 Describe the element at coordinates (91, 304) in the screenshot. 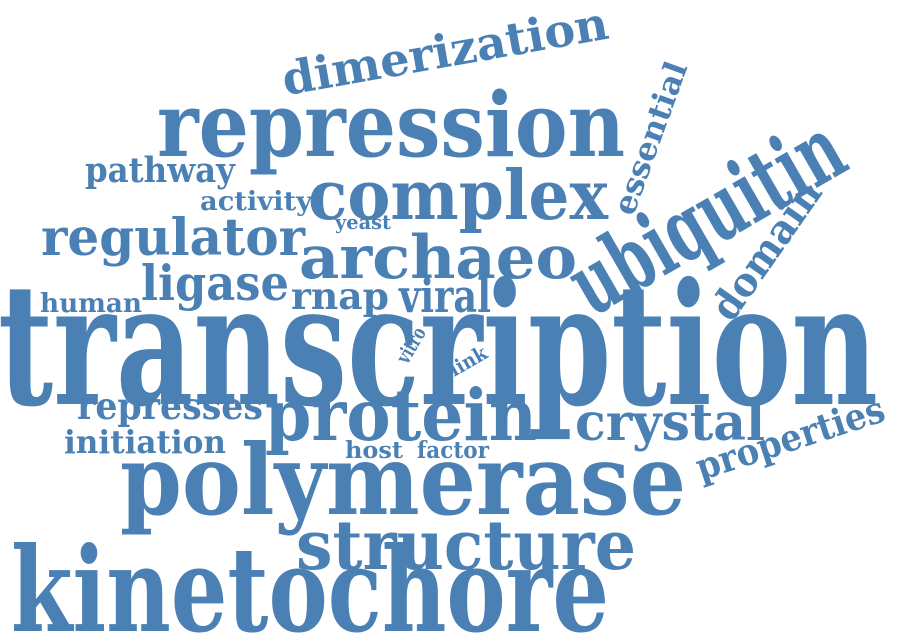

I see `word-human: human` at that location.